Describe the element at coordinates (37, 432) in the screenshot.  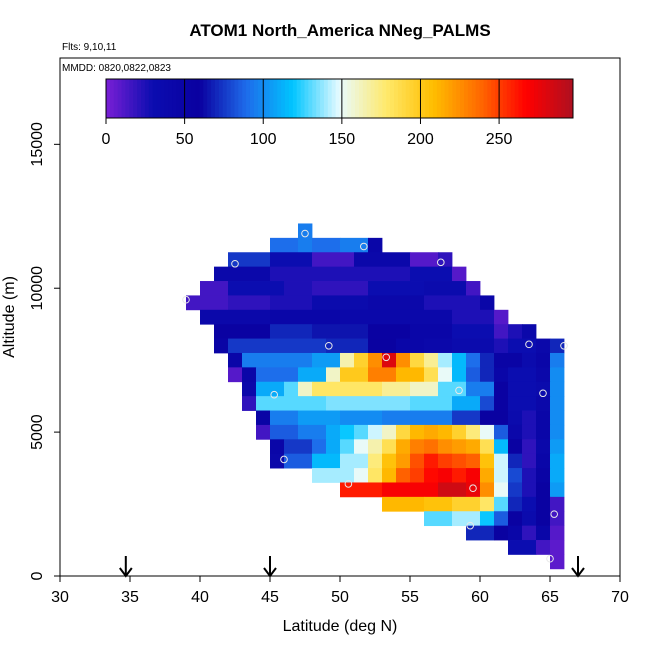
I see `y-tick-label: 5000` at that location.